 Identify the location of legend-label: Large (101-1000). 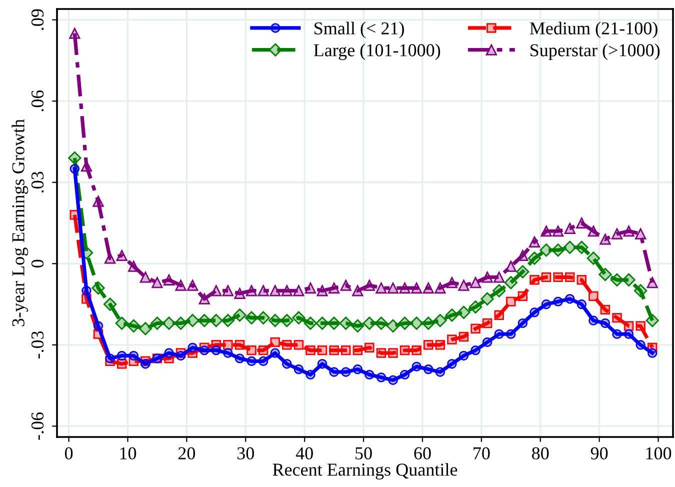
(377, 52).